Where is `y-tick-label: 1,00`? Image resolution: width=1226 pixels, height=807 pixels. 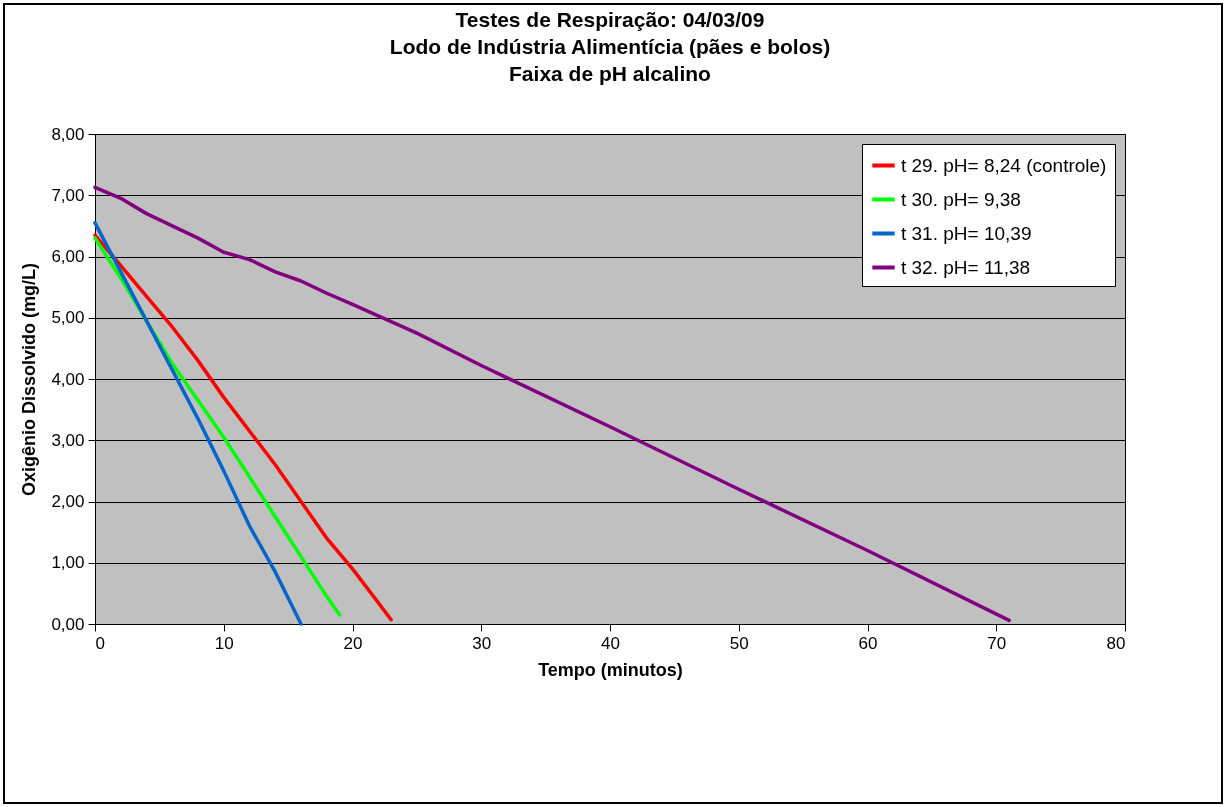 y-tick-label: 1,00 is located at coordinates (68, 563).